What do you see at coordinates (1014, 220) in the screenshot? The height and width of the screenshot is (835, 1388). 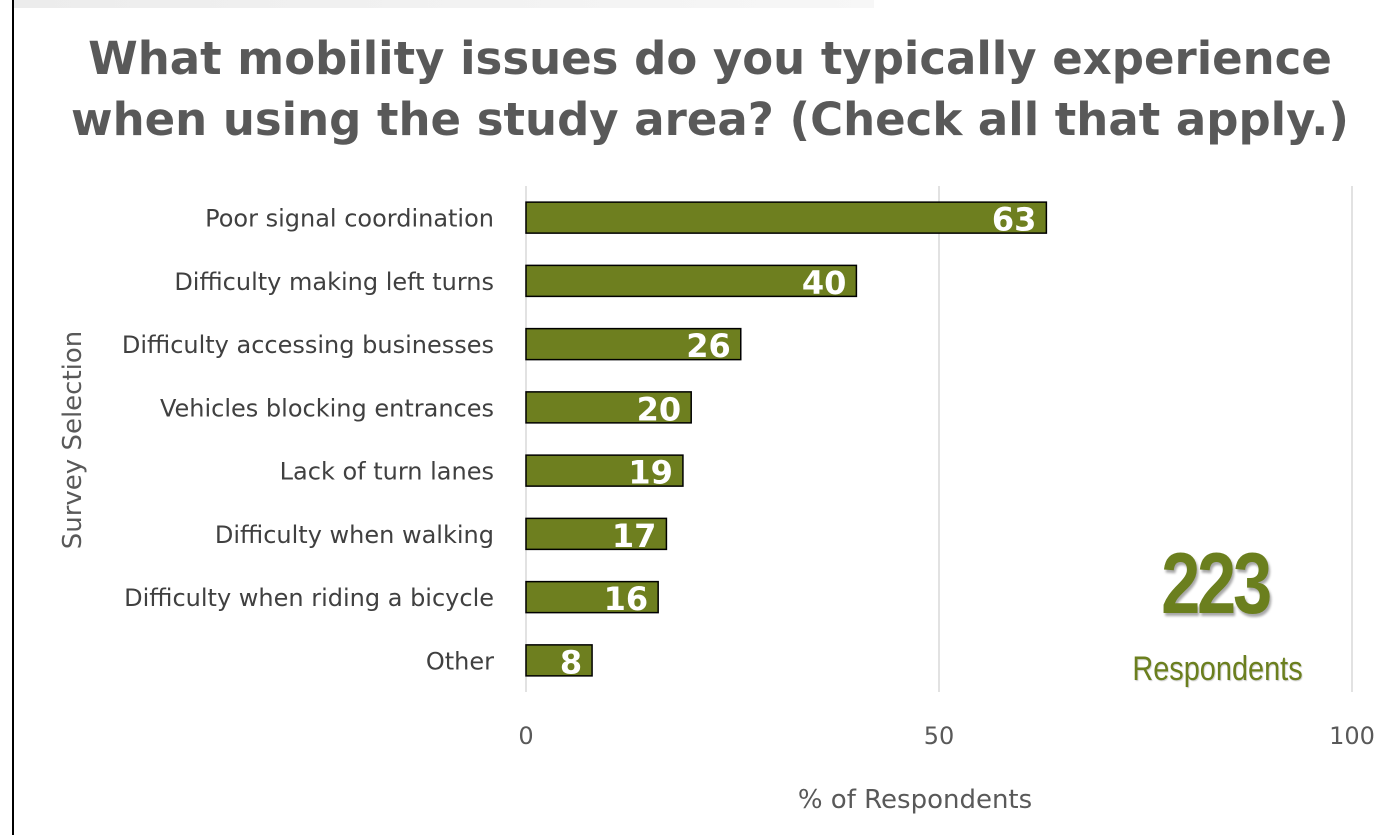 I see `data-label: 63` at bounding box center [1014, 220].